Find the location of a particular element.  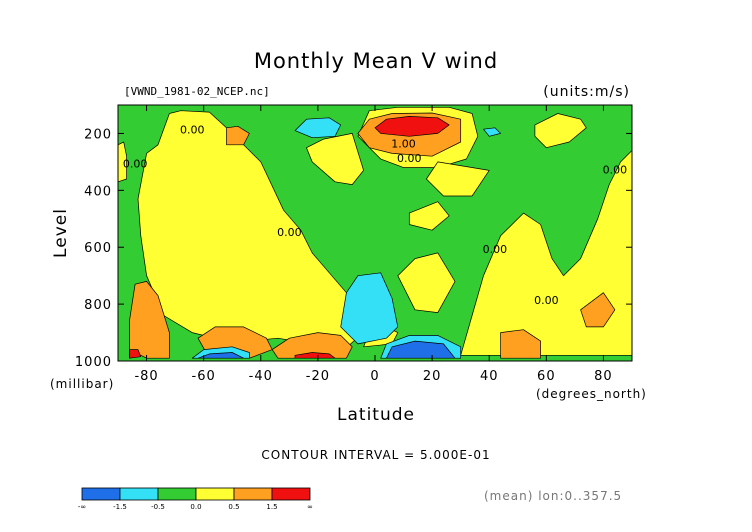

contour-label-6: 0.00 is located at coordinates (546, 300).